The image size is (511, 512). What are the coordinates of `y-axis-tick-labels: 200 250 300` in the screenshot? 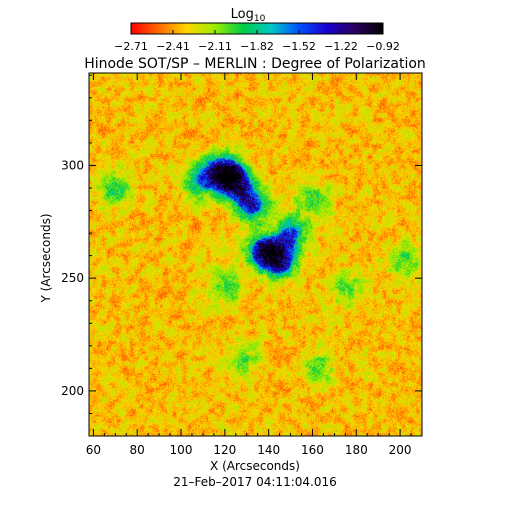 It's located at (72, 277).